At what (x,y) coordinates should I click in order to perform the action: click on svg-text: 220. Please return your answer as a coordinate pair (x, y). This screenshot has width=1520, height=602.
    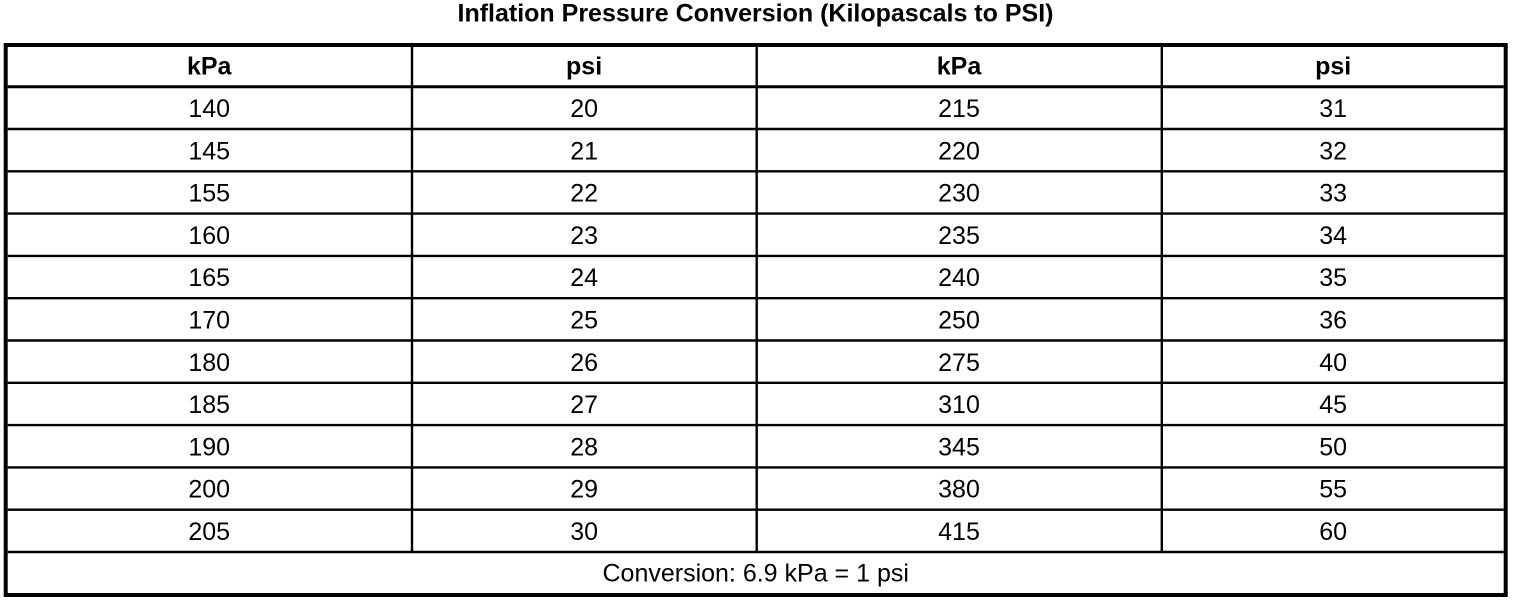
    Looking at the image, I should click on (959, 151).